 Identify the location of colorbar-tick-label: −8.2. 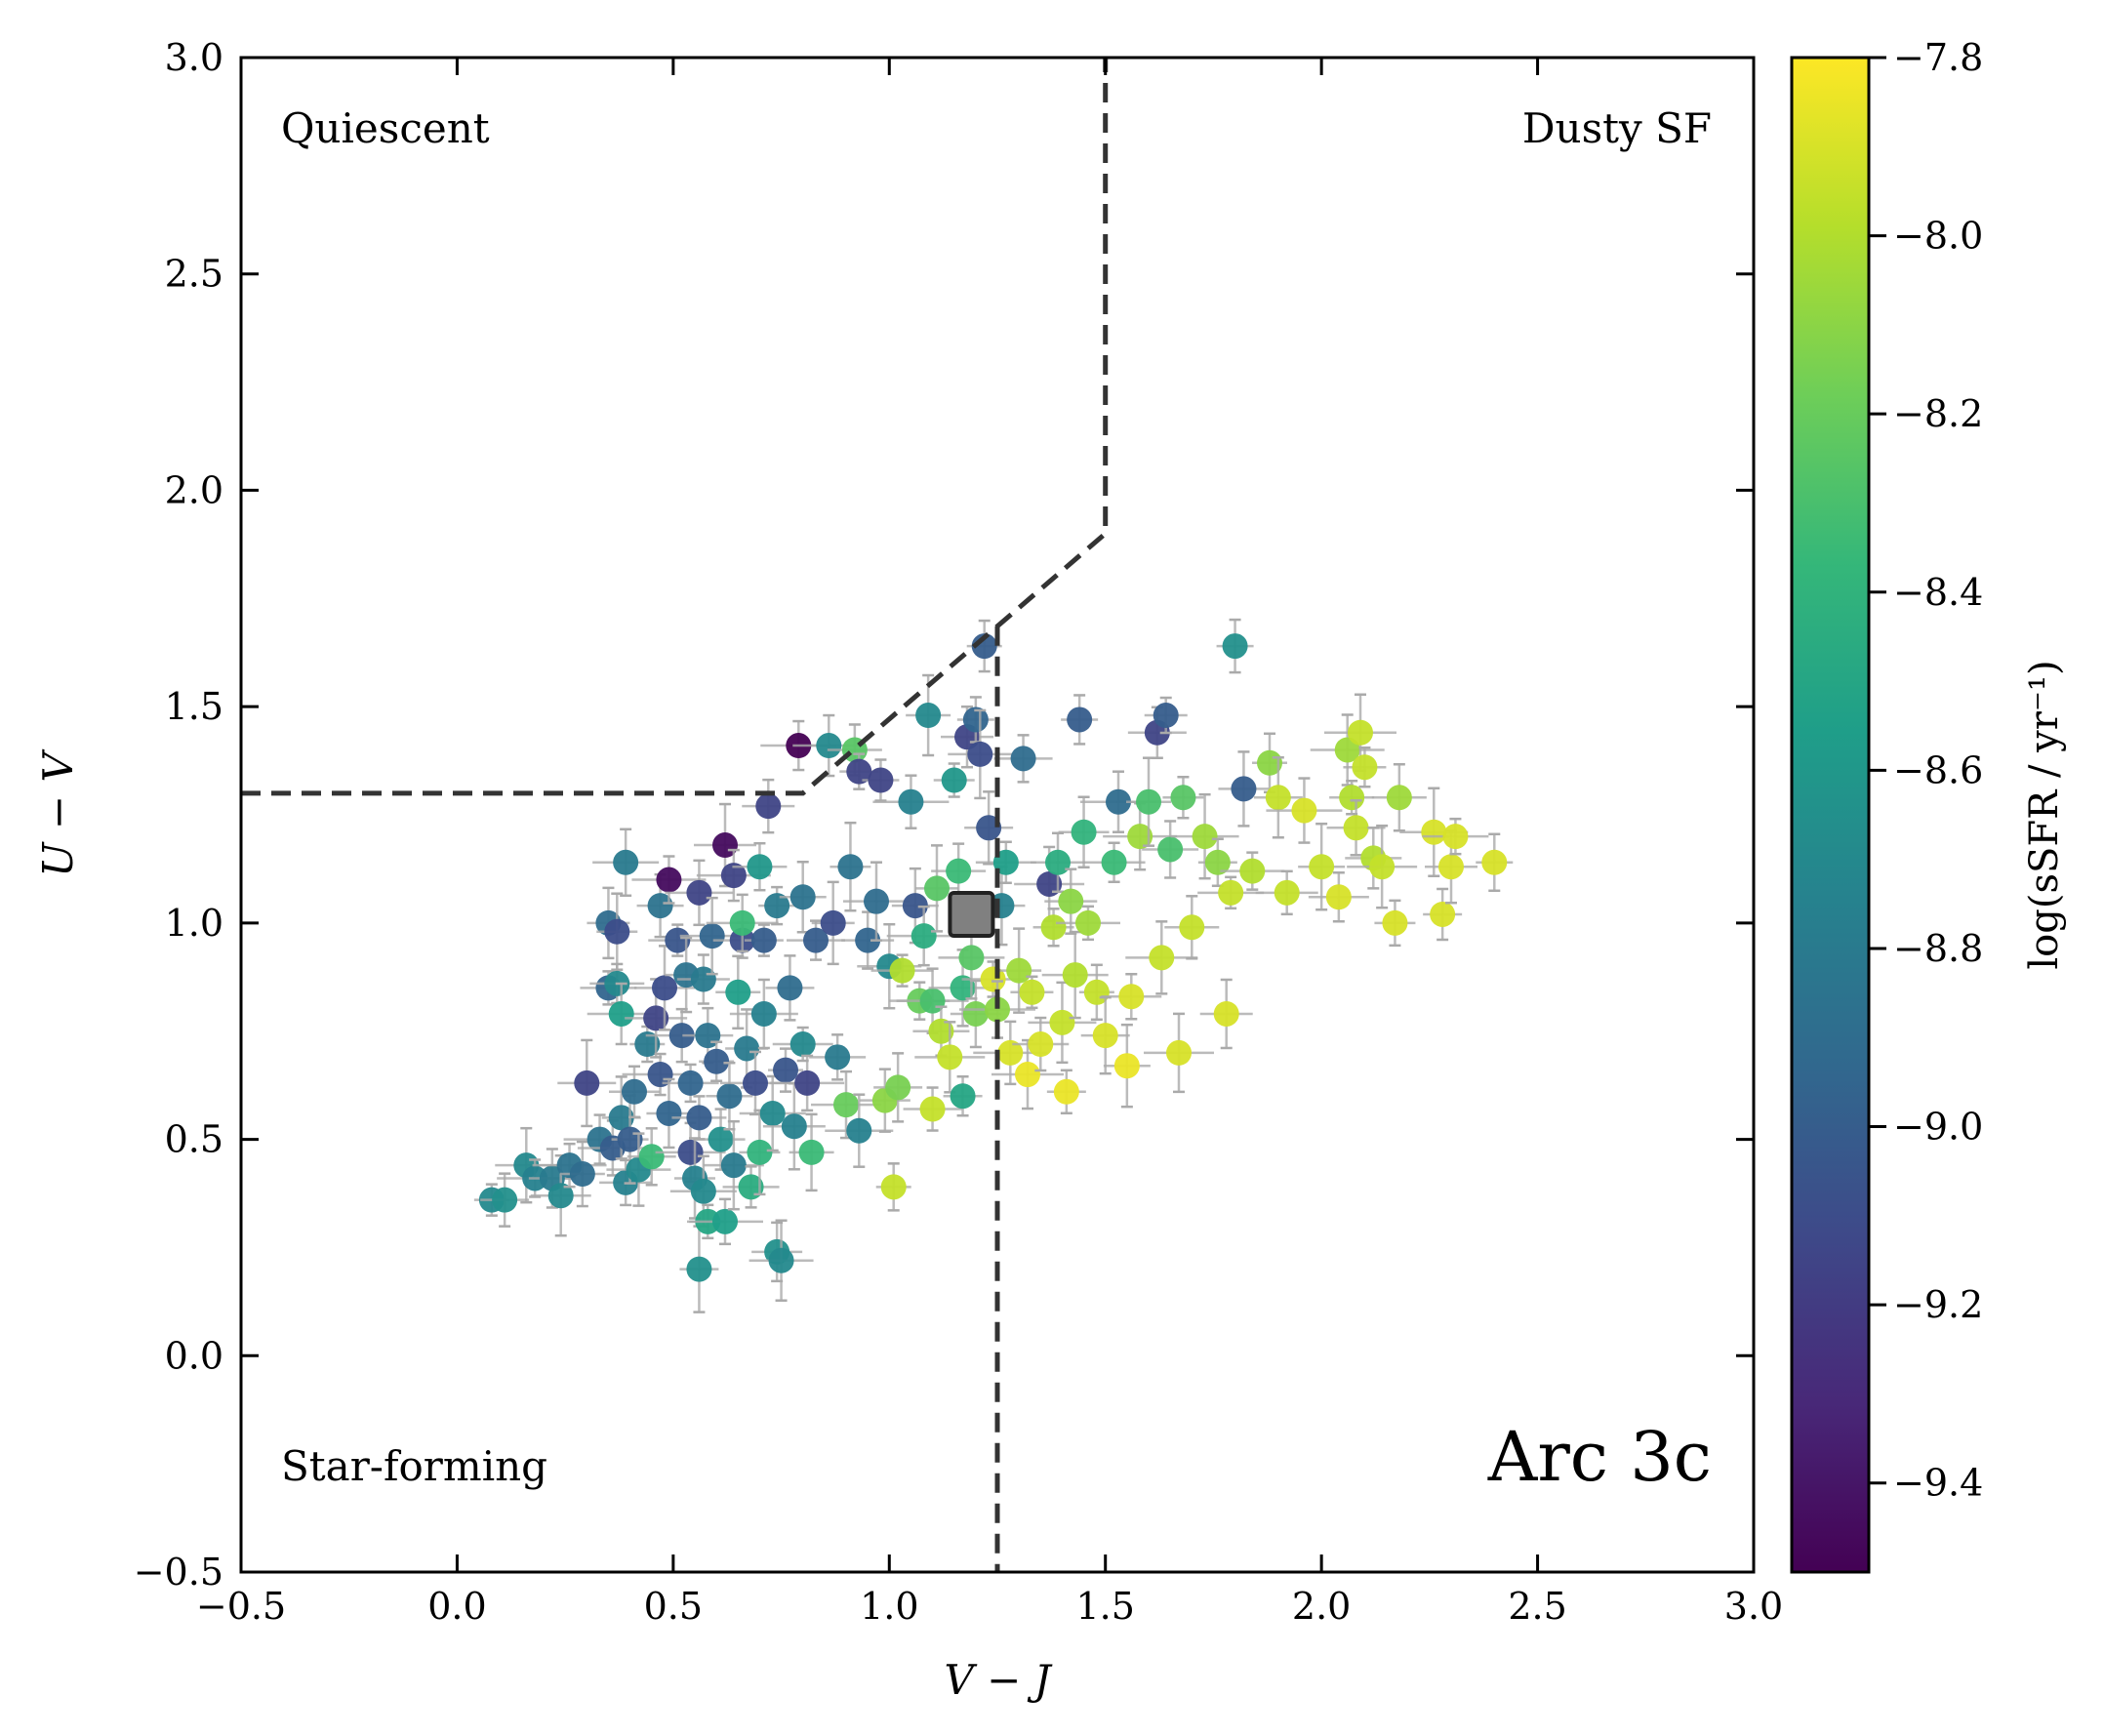
(1938, 413).